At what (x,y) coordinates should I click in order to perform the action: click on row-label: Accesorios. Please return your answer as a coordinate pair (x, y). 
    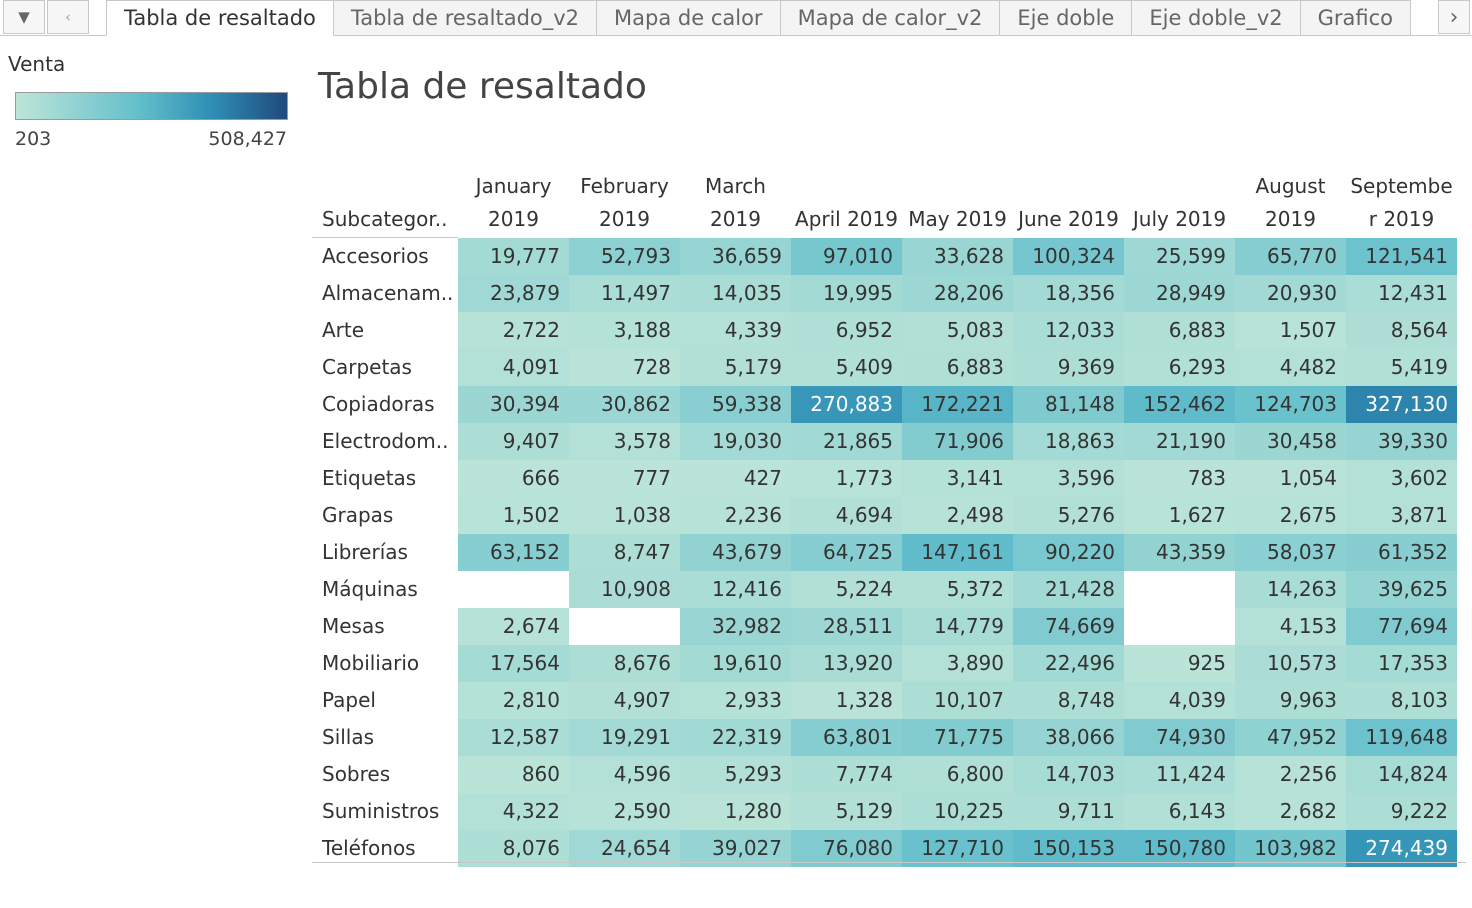
    Looking at the image, I should click on (375, 256).